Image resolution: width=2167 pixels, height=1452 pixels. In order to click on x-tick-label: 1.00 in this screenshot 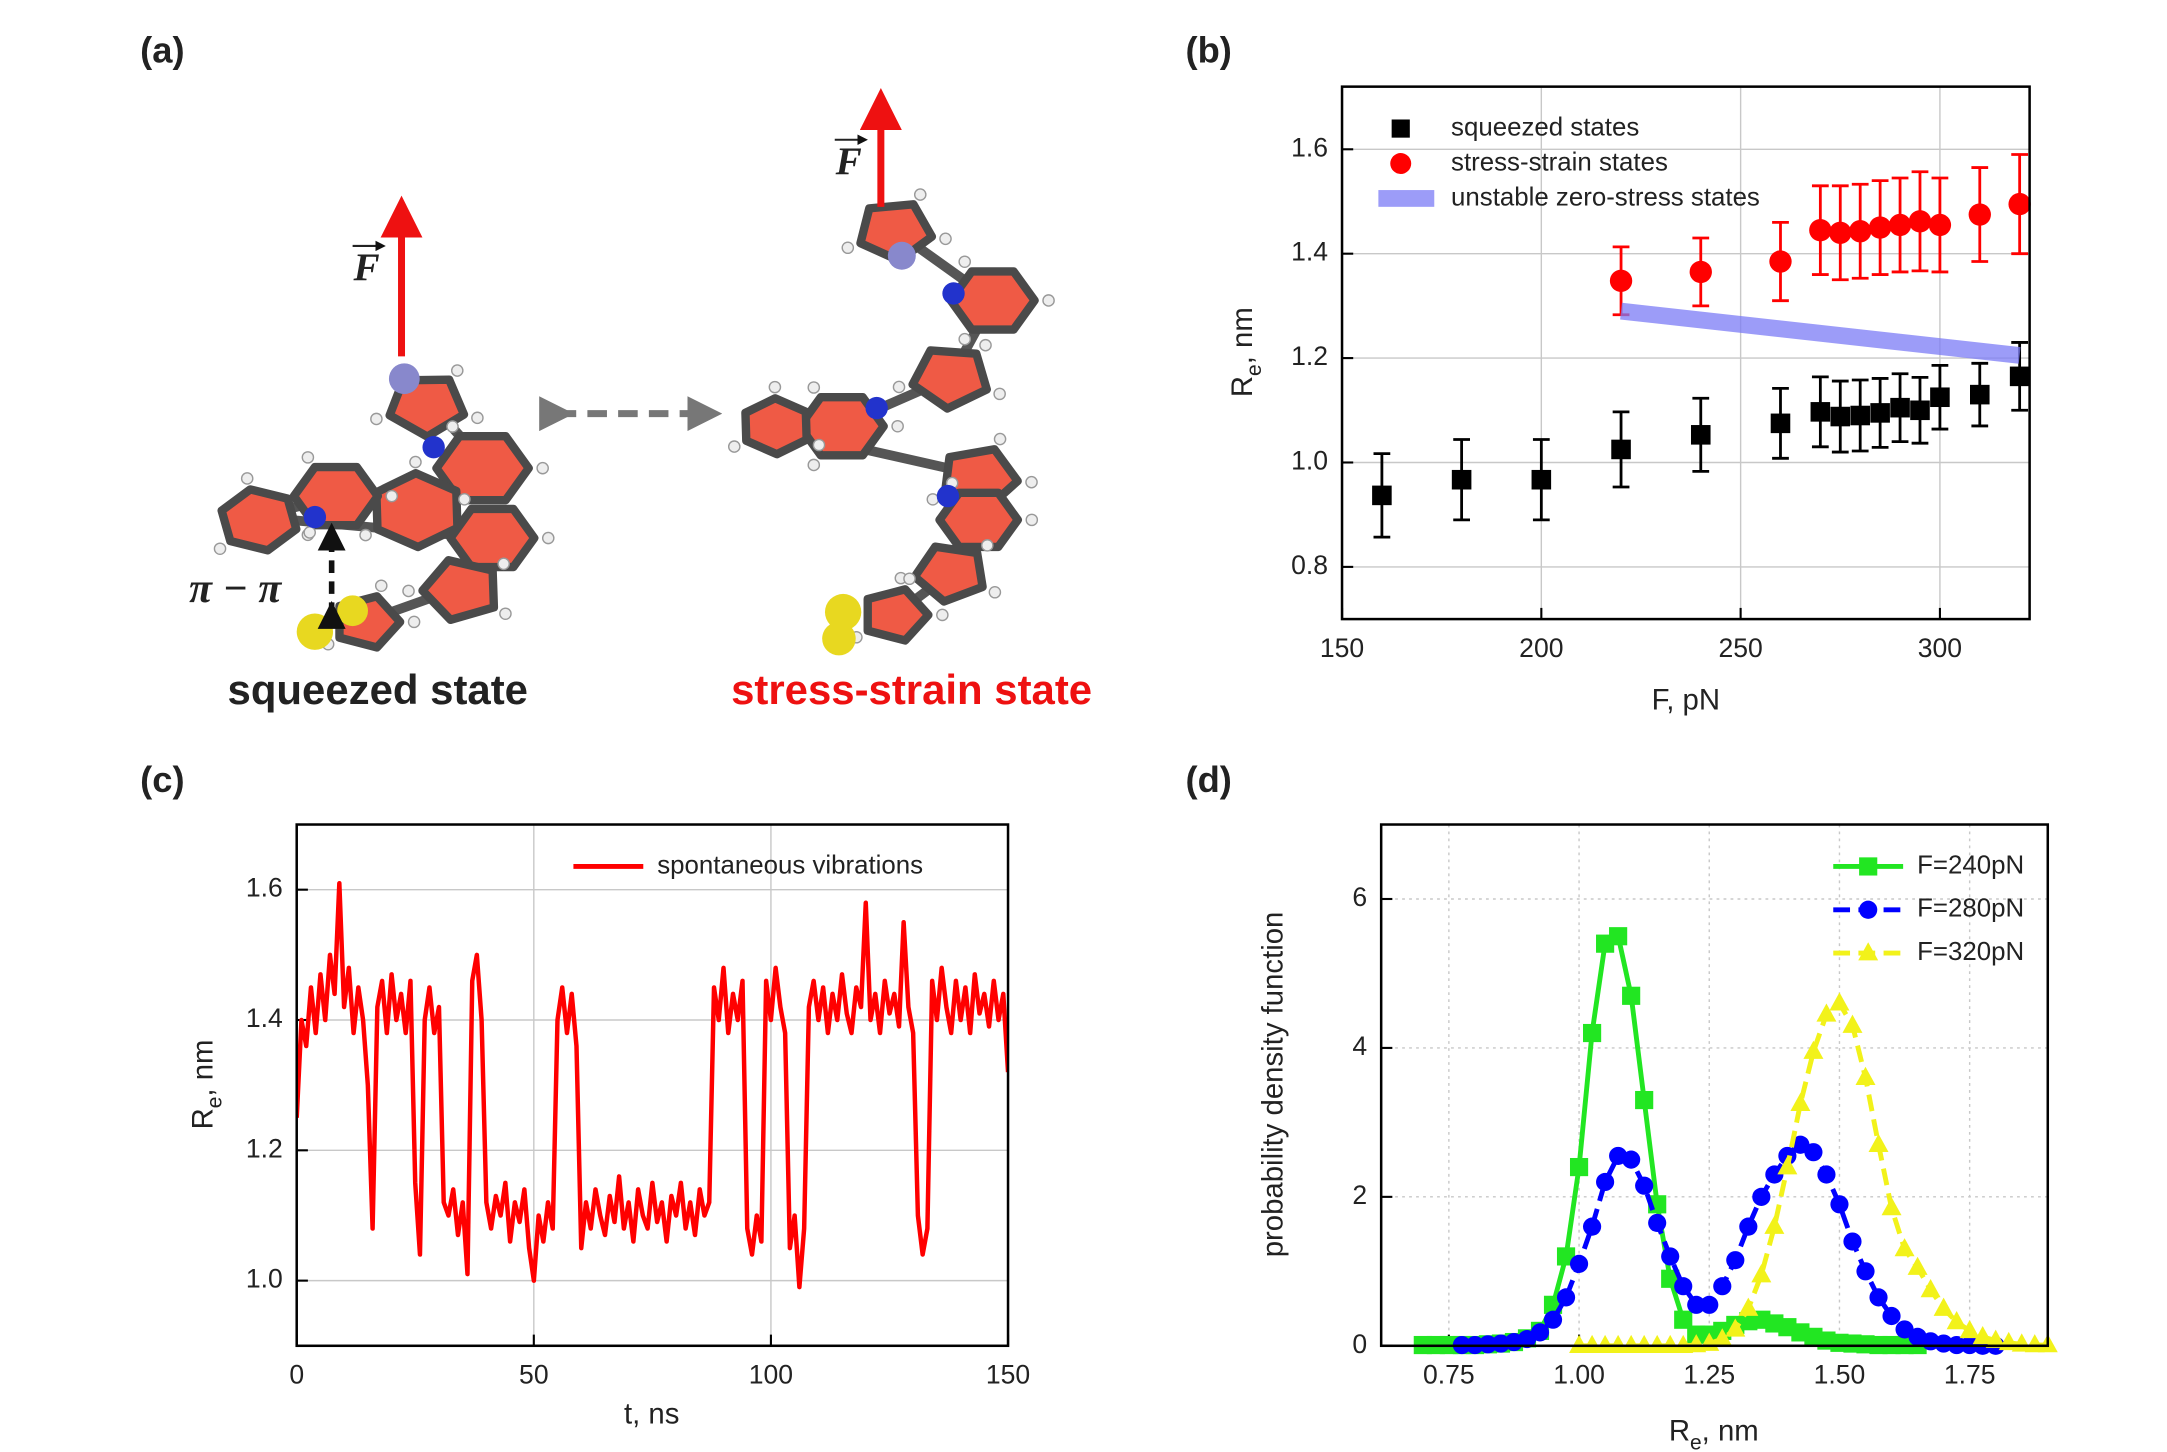, I will do `click(1579, 1375)`.